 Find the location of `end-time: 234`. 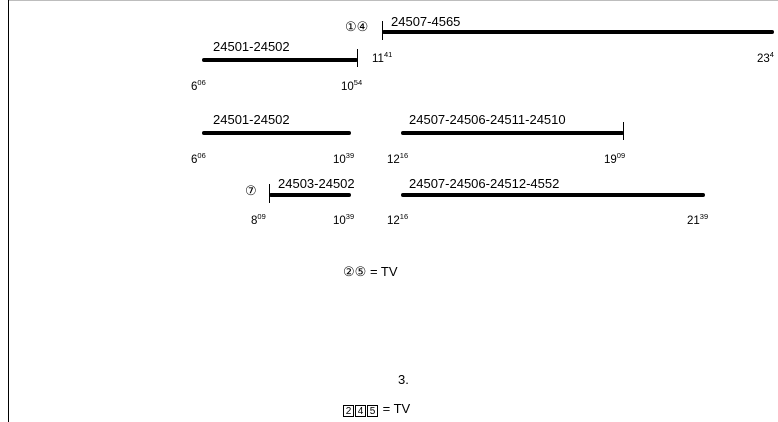

end-time: 234 is located at coordinates (765, 57).